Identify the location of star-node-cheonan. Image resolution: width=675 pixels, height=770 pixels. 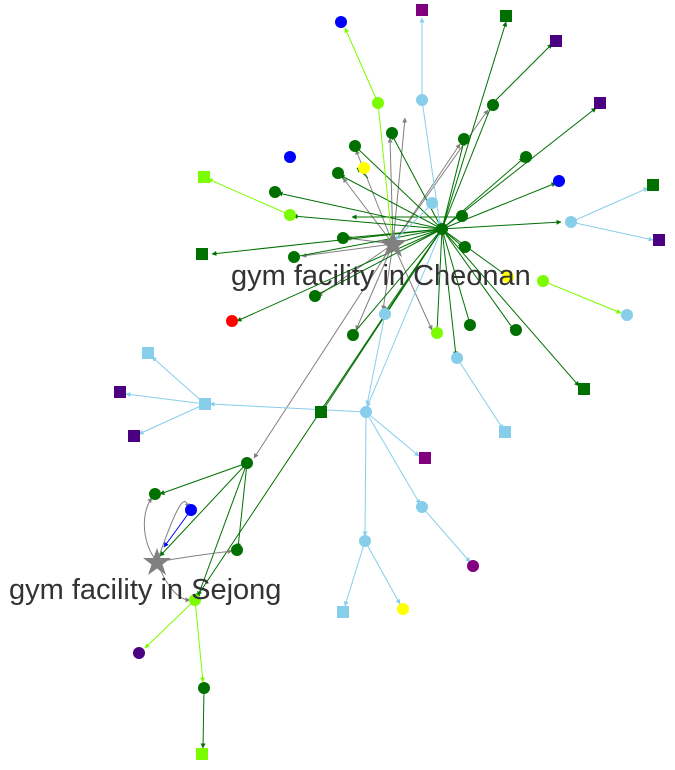
(393, 243).